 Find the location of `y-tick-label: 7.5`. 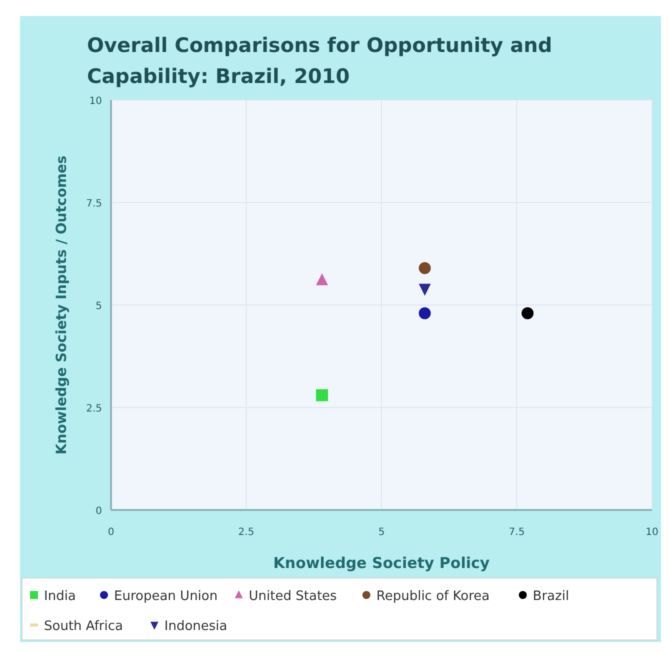

y-tick-label: 7.5 is located at coordinates (94, 204).